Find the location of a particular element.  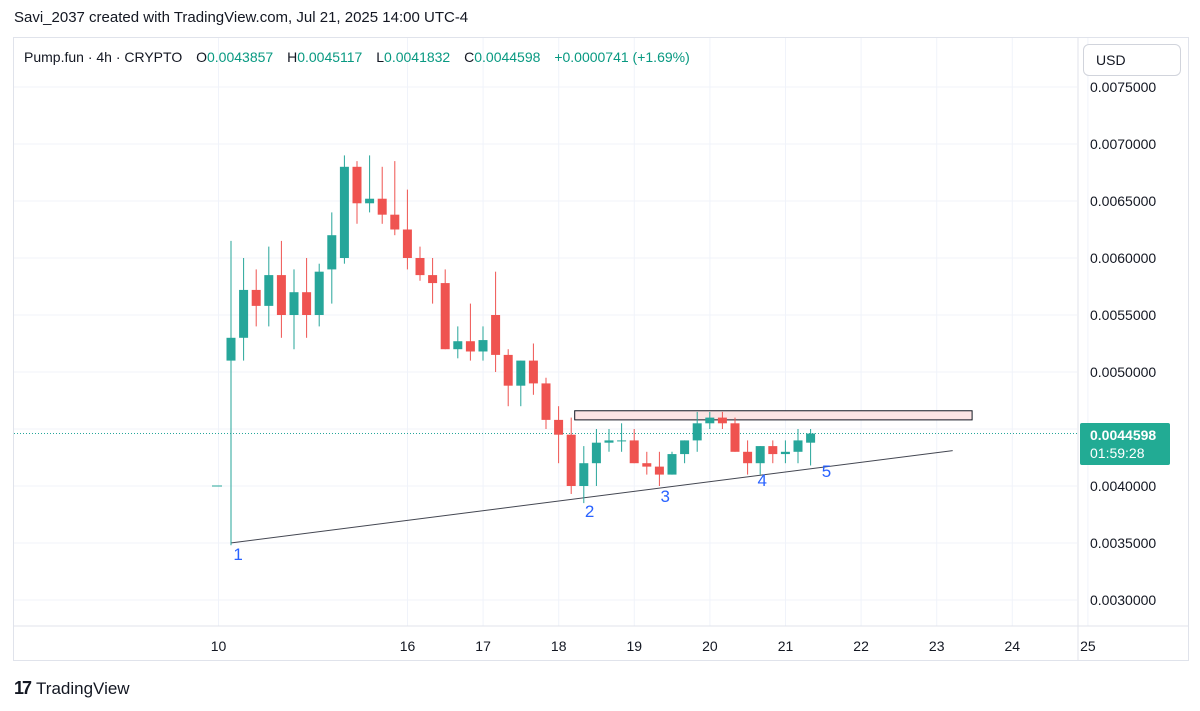

wave-label: 5 is located at coordinates (826, 471).